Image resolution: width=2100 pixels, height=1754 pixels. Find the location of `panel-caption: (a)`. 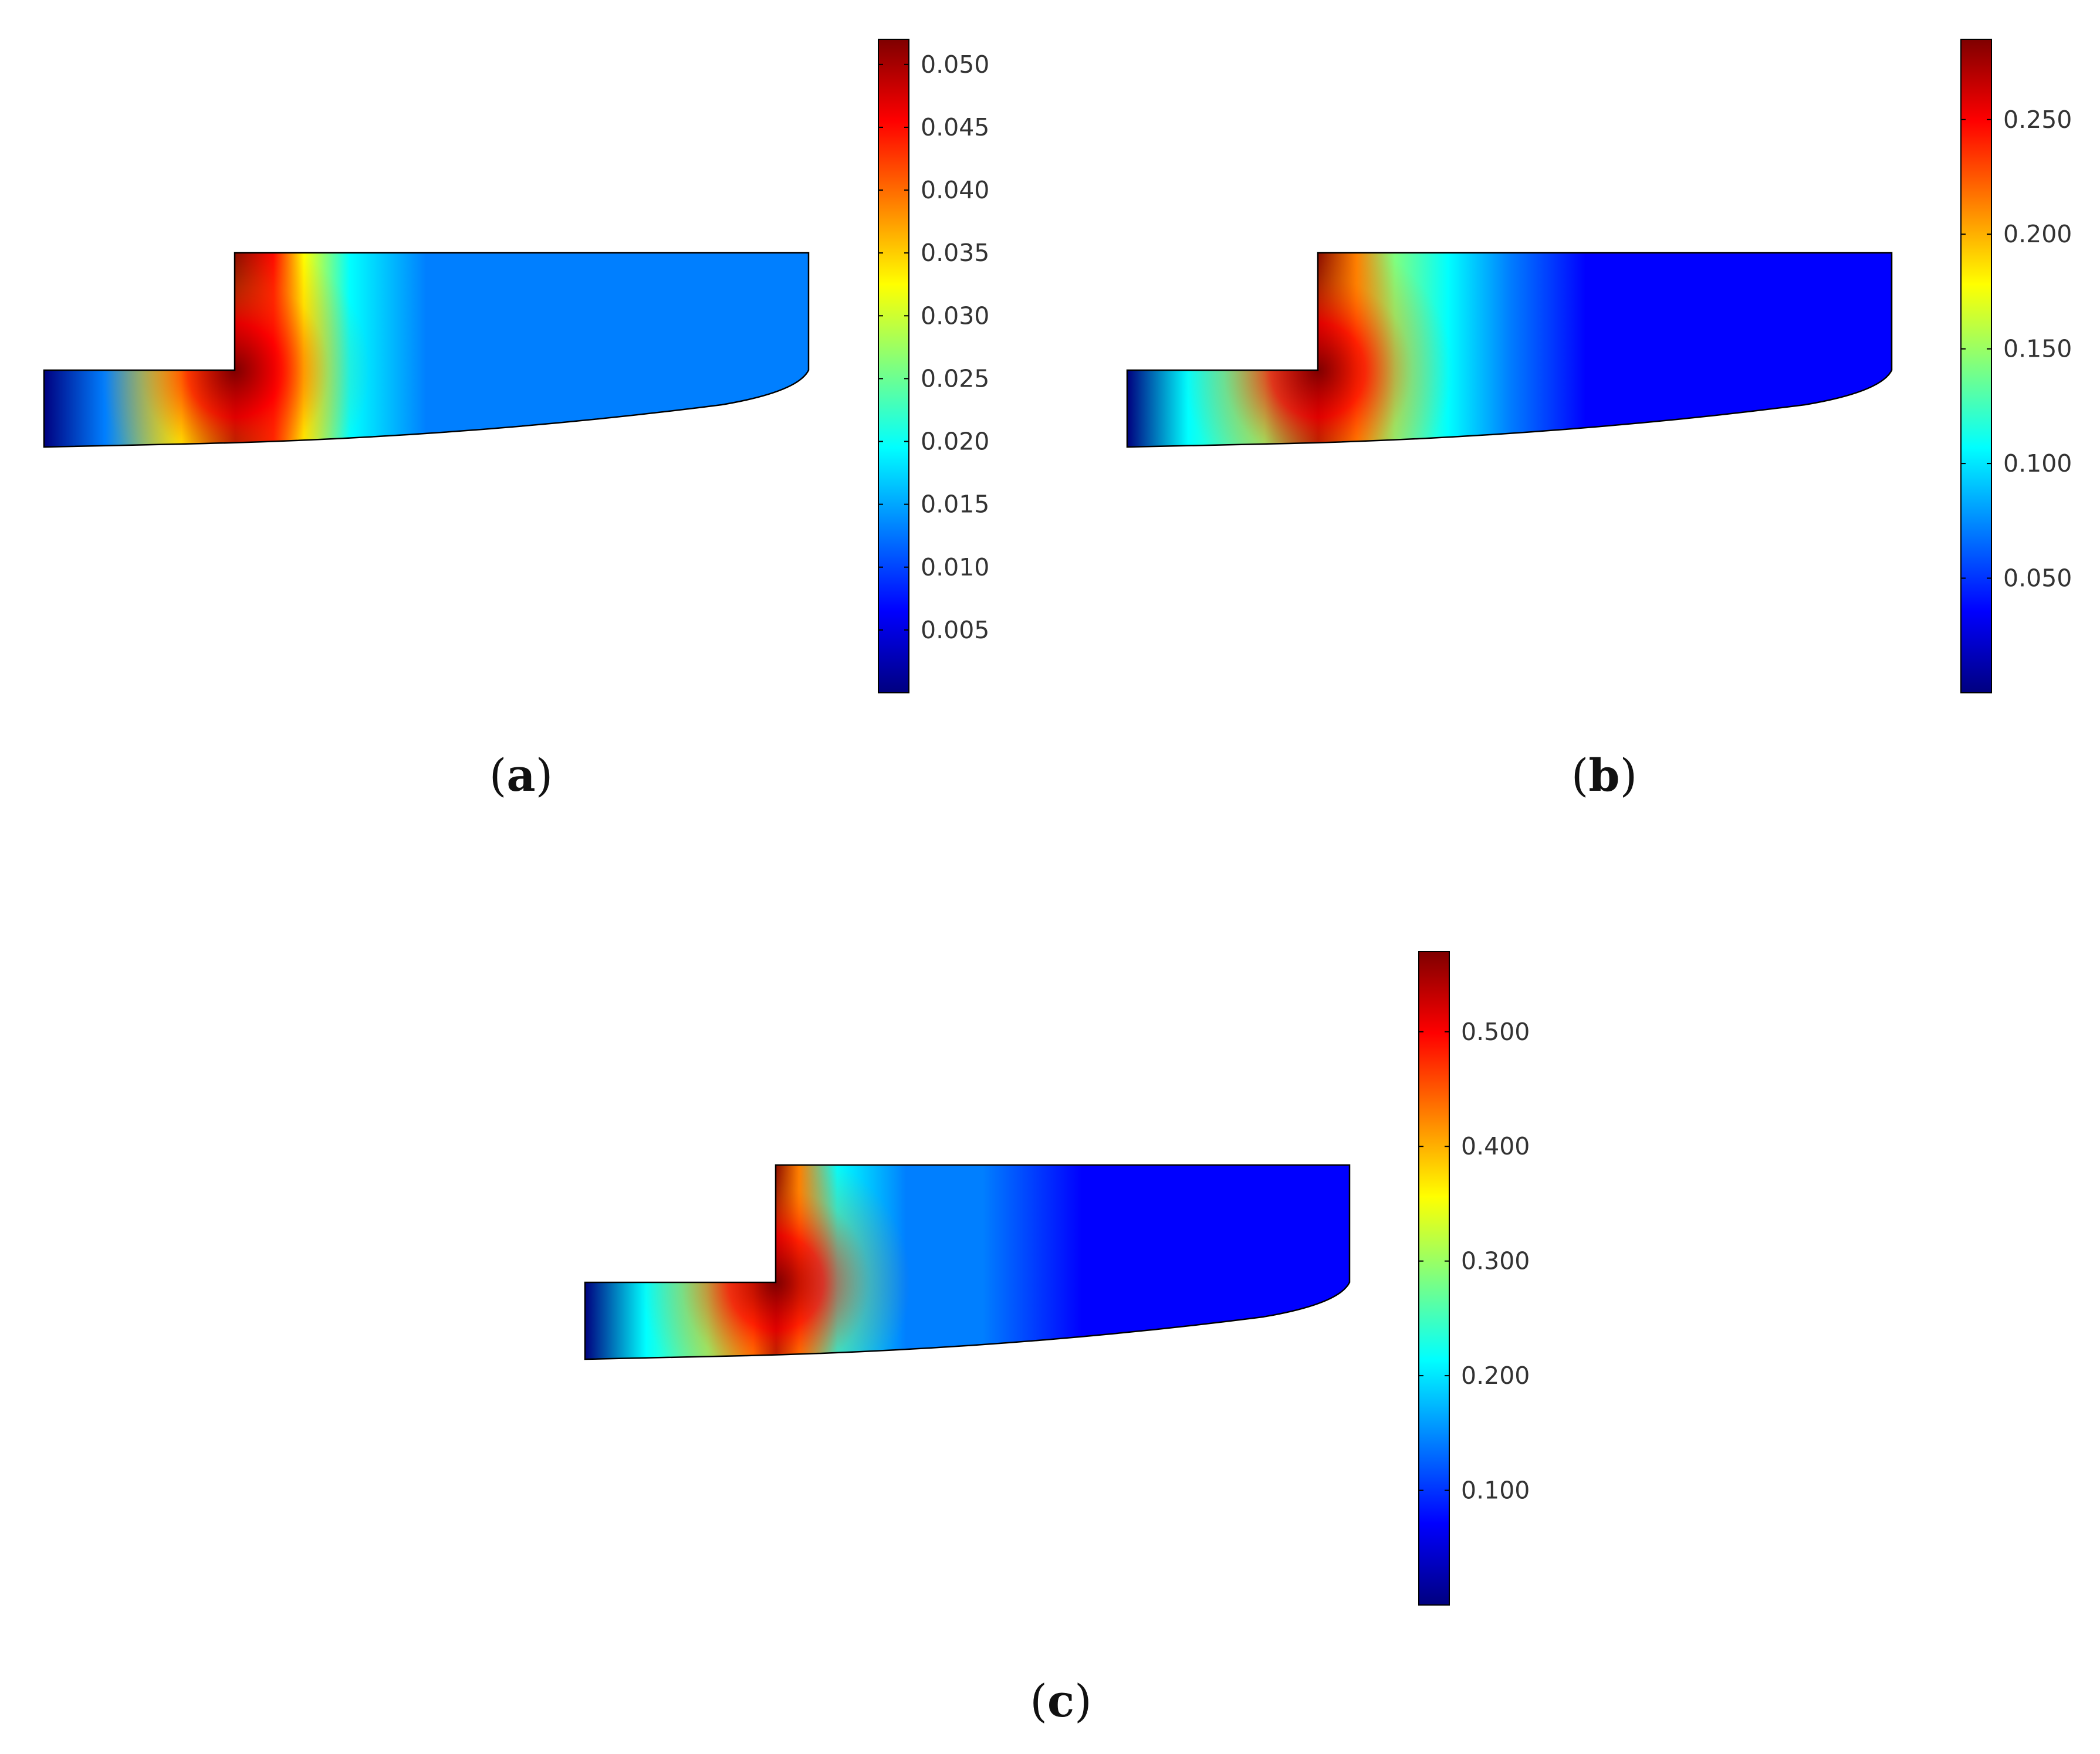

panel-caption: (a) is located at coordinates (521, 775).